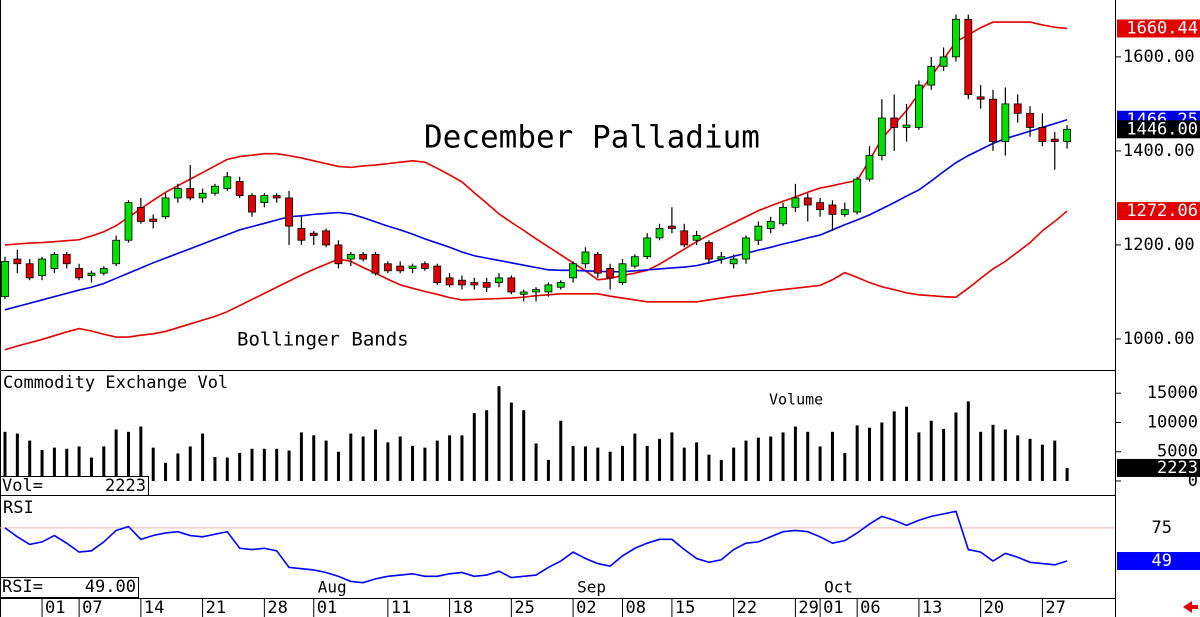 Image resolution: width=1200 pixels, height=617 pixels. Describe the element at coordinates (1190, 607) in the screenshot. I see `scroll-arrow` at that location.